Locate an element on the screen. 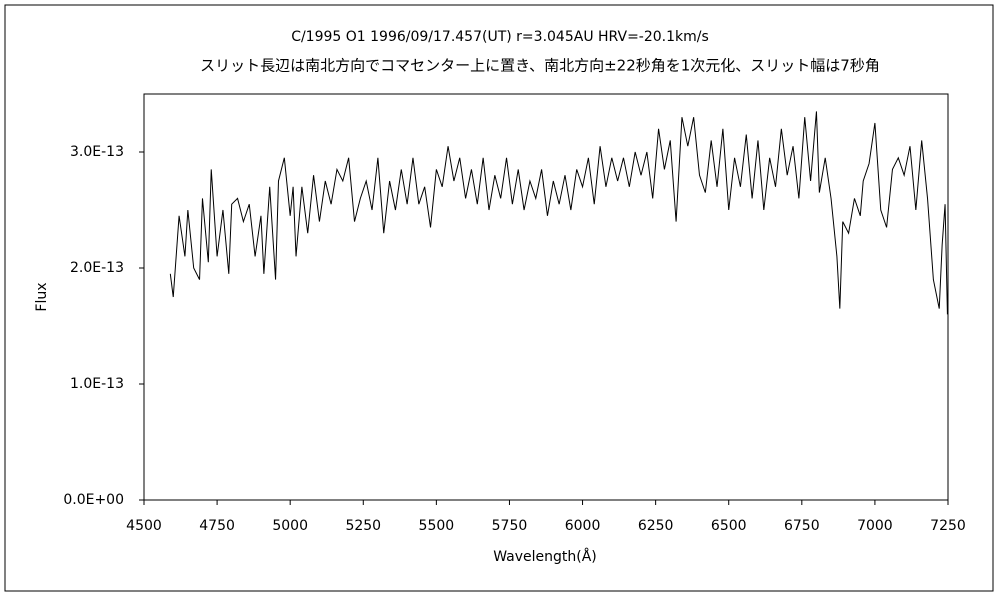 The width and height of the screenshot is (1000, 600). y-tick-label: 0.0E+00 is located at coordinates (93, 500).